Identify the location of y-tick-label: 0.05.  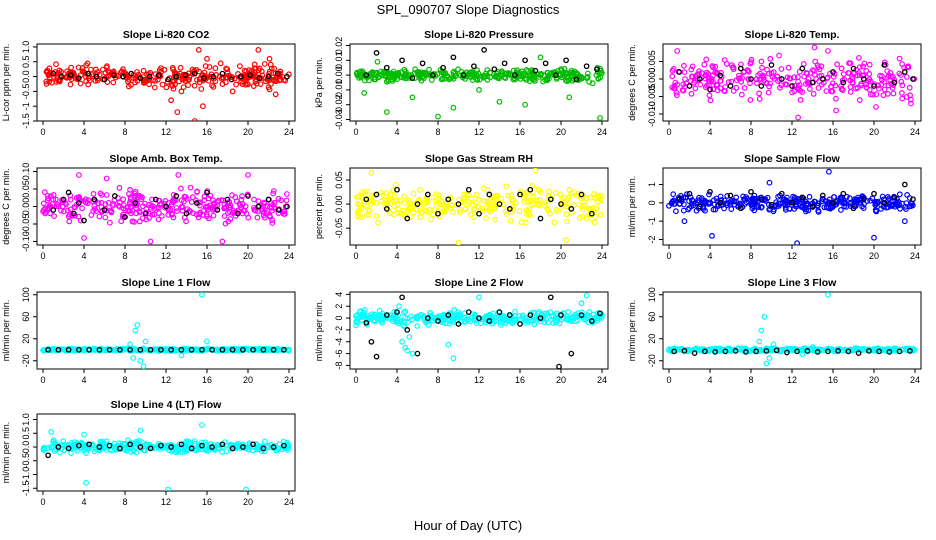
(339, 180).